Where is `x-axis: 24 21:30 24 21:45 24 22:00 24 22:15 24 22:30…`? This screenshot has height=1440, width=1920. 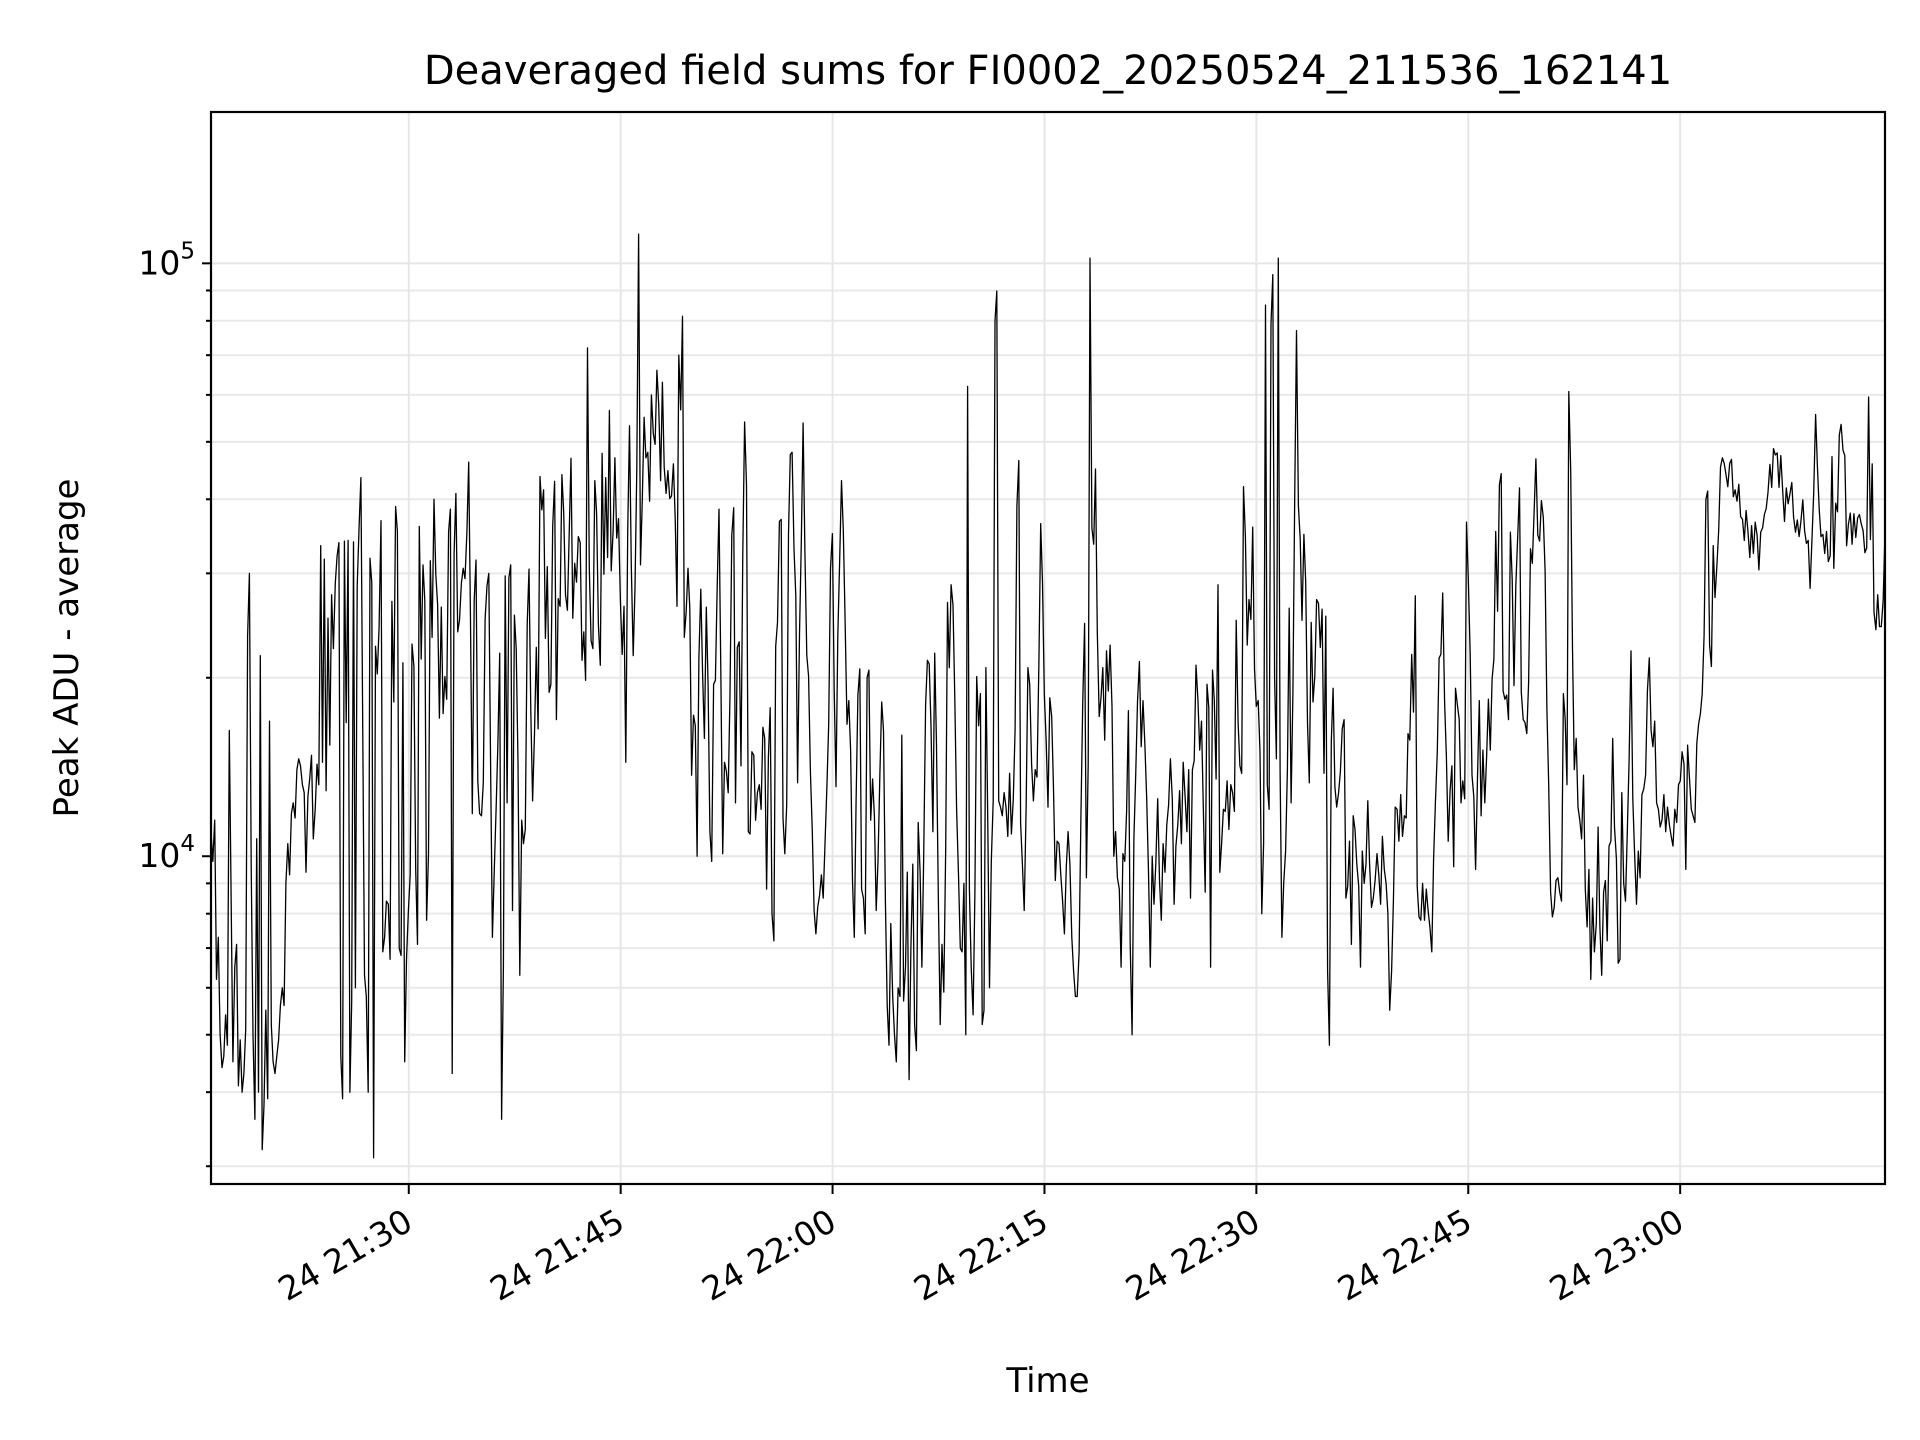 x-axis: 24 21:30 24 21:45 24 22:00 24 22:15 24 22:30… is located at coordinates (980, 1246).